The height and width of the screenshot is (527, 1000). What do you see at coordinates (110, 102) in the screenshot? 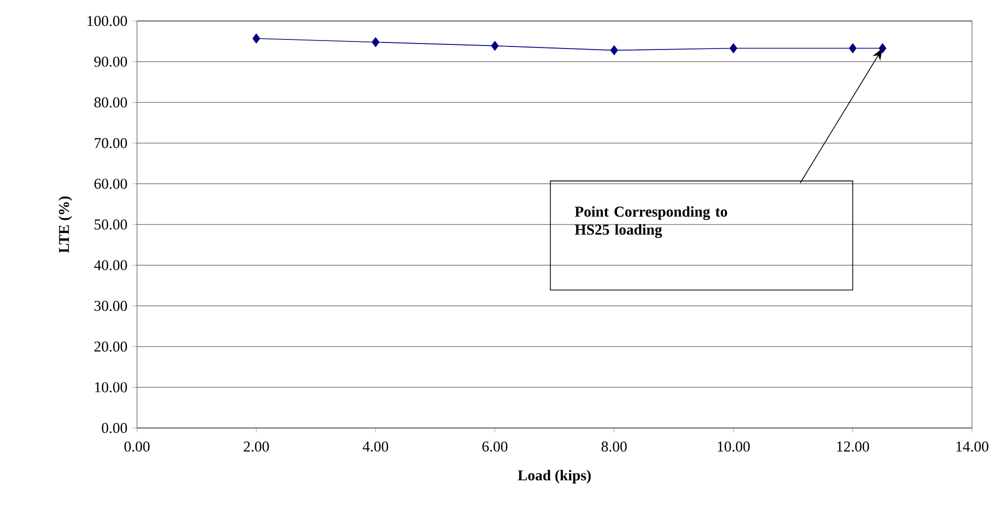
I see `y-tick-label: 80.00` at bounding box center [110, 102].